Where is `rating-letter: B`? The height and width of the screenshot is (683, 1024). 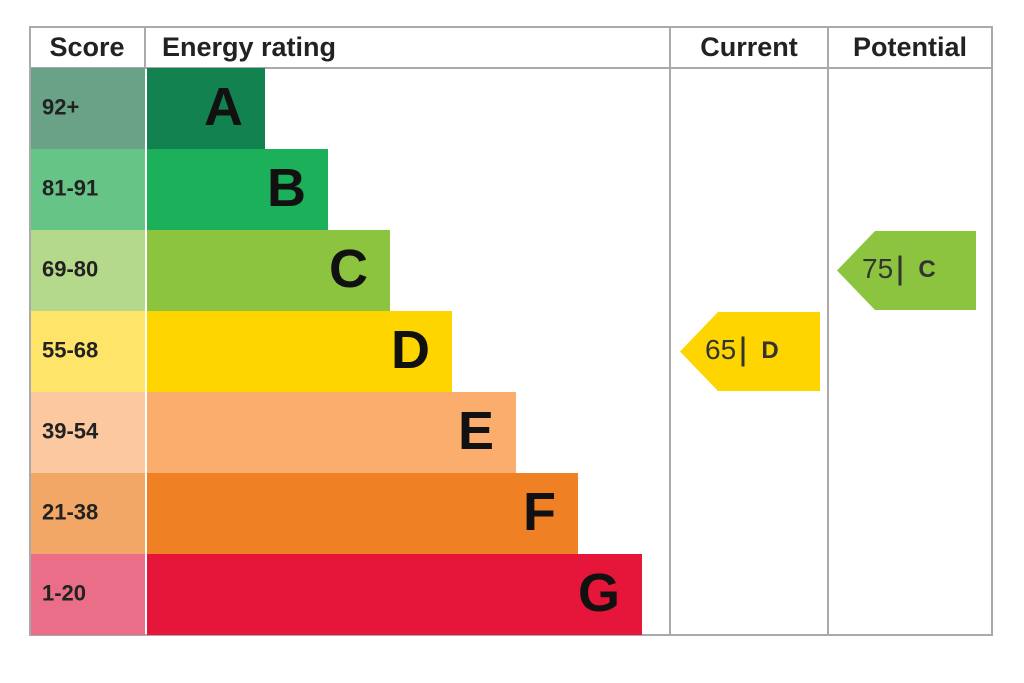 rating-letter: B is located at coordinates (286, 188).